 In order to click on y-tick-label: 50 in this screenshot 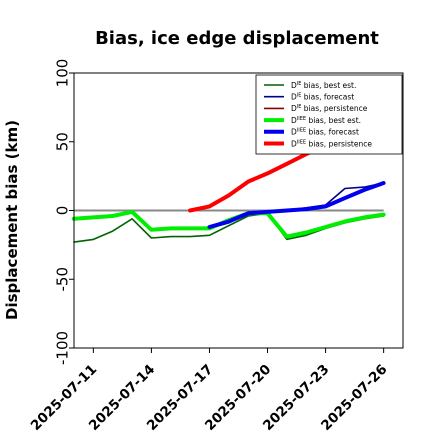, I will do `click(62, 141)`.